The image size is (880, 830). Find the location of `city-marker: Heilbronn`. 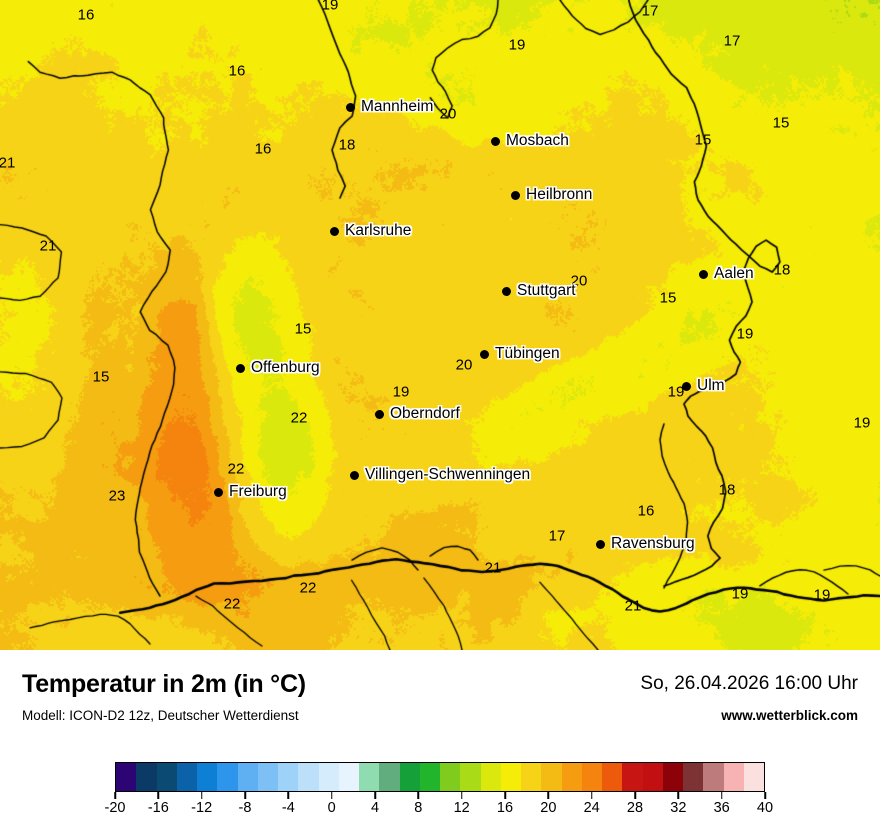

city-marker: Heilbronn is located at coordinates (551, 195).